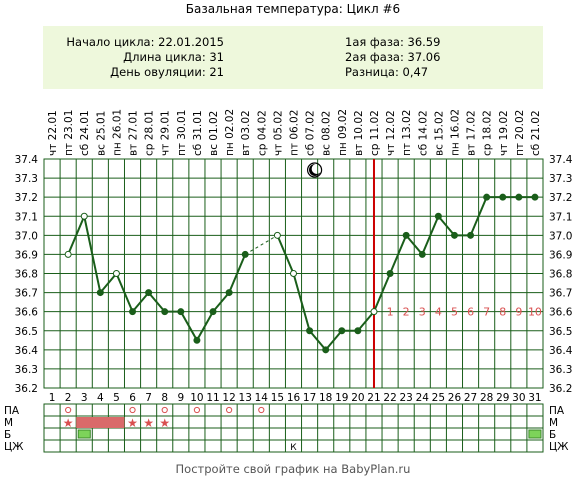 The width and height of the screenshot is (586, 483). What do you see at coordinates (309, 398) in the screenshot?
I see `day-number: 17` at bounding box center [309, 398].